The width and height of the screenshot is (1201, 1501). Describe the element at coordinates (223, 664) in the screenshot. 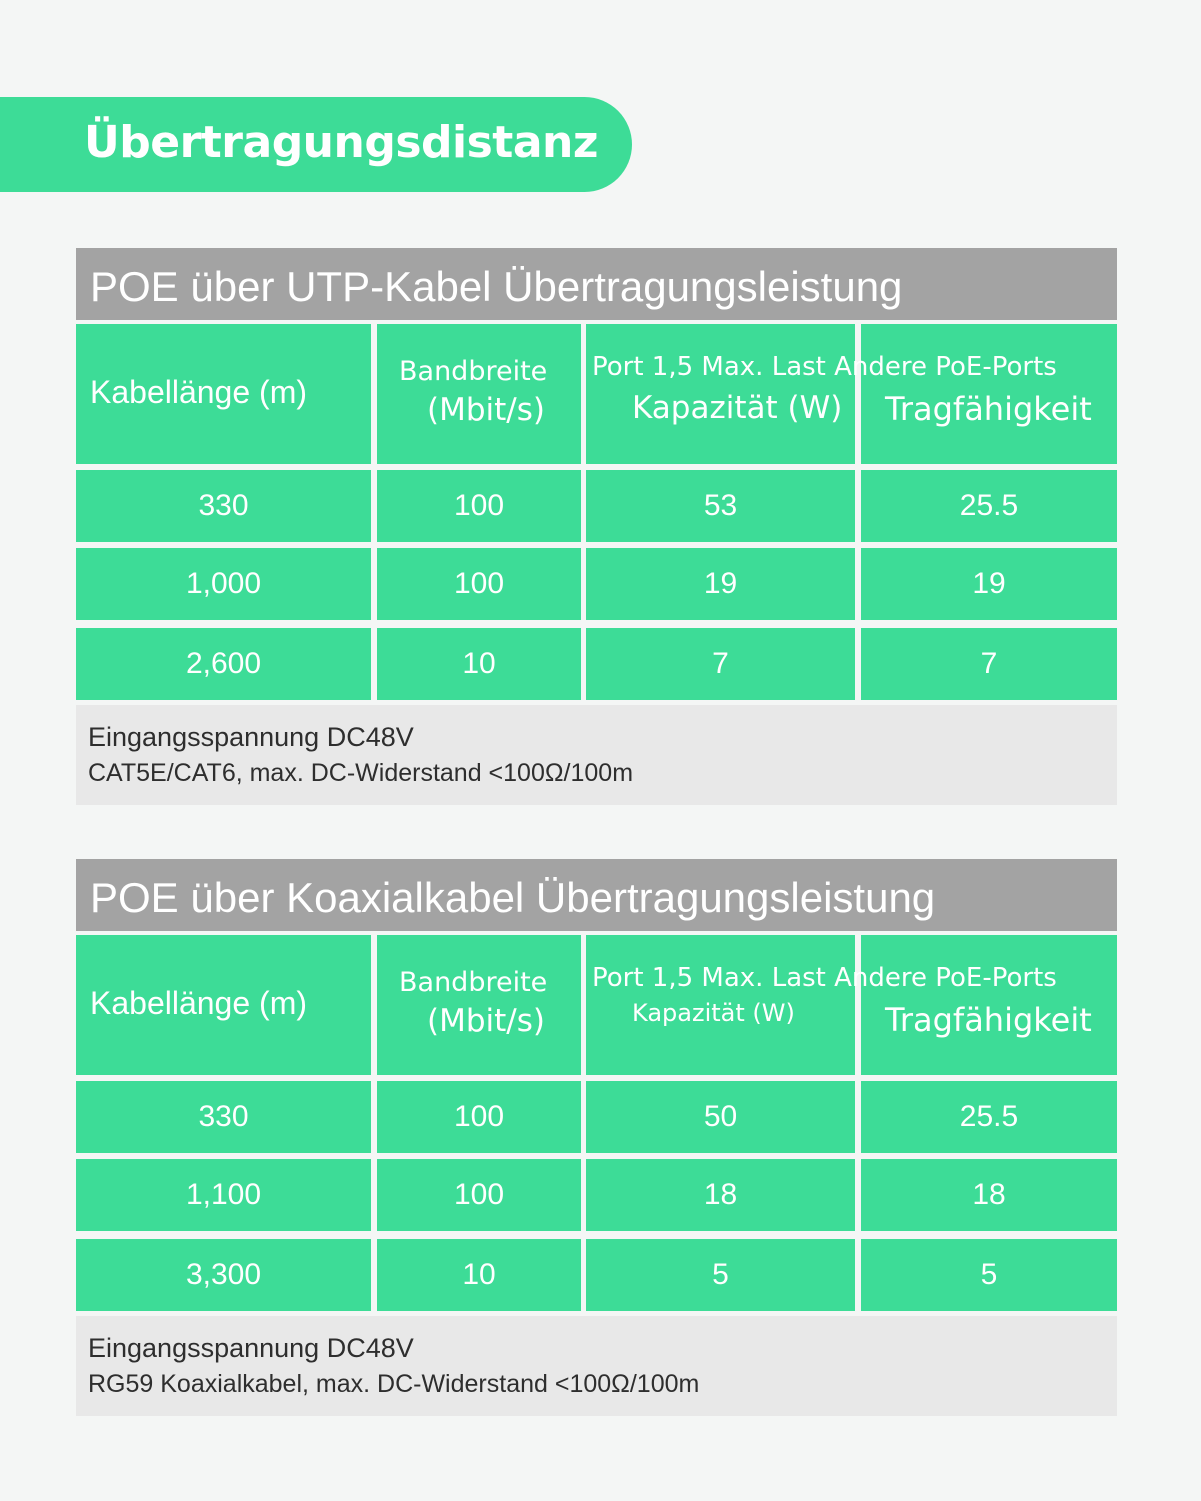

I see `cell-cable-length: 2,600` at that location.